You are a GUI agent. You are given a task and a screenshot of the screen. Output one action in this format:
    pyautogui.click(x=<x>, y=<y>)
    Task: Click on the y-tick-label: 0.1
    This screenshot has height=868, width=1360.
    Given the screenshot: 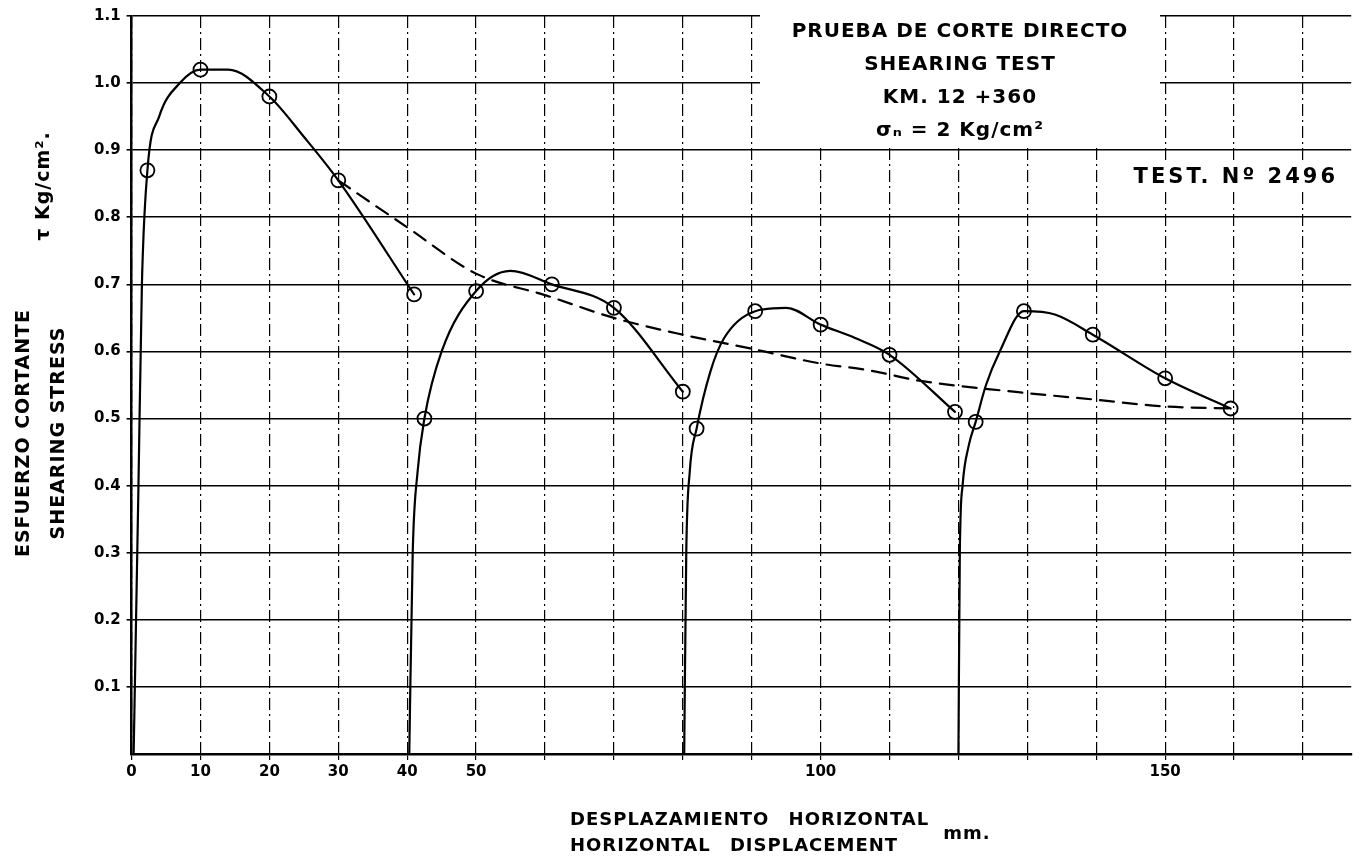 What is the action you would take?
    pyautogui.click(x=107, y=685)
    